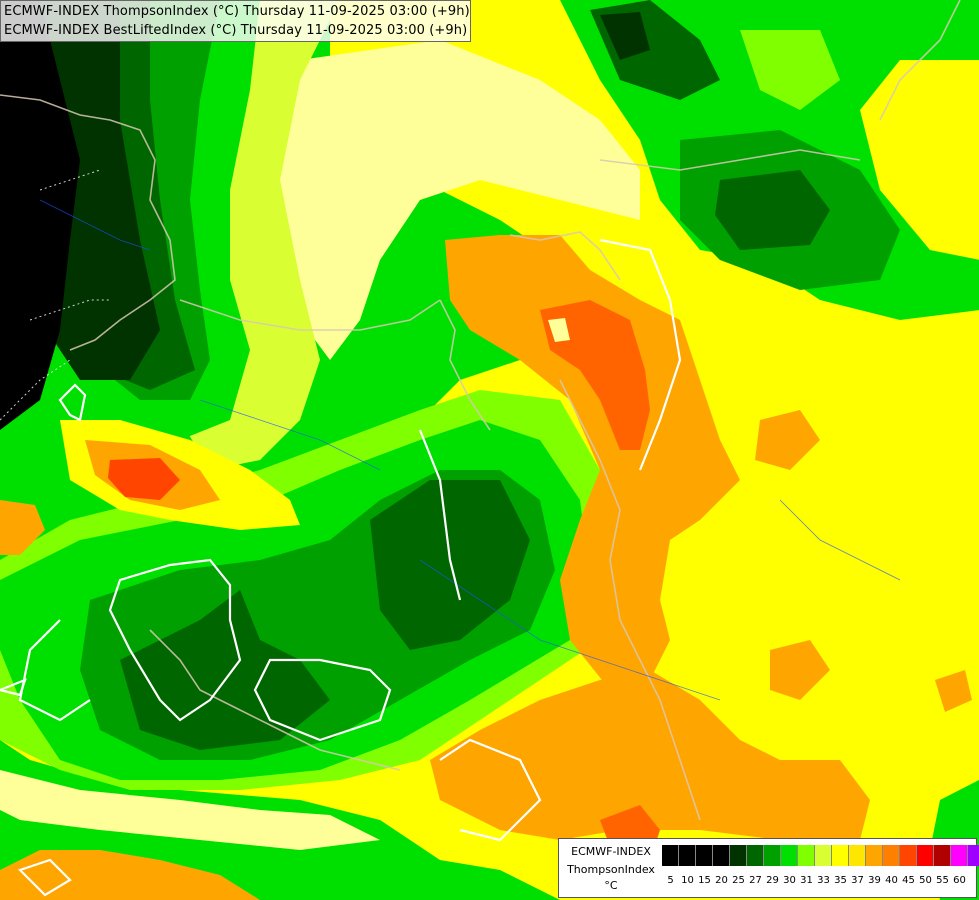 This screenshot has height=900, width=979. Describe the element at coordinates (891, 880) in the screenshot. I see `legend-tick-label: 40` at that location.